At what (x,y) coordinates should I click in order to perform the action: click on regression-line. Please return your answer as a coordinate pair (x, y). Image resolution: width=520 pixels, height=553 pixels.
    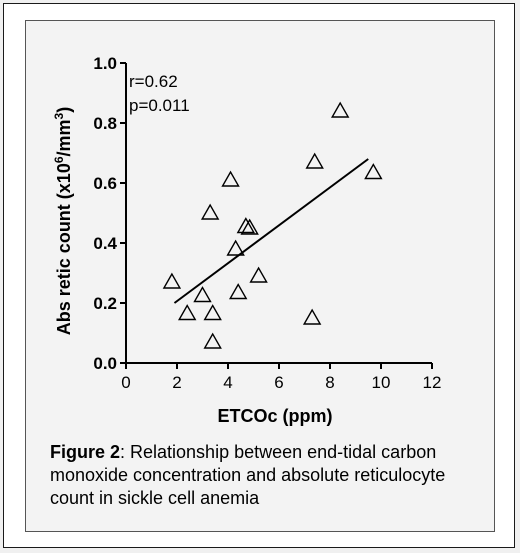
    Looking at the image, I should click on (271, 231).